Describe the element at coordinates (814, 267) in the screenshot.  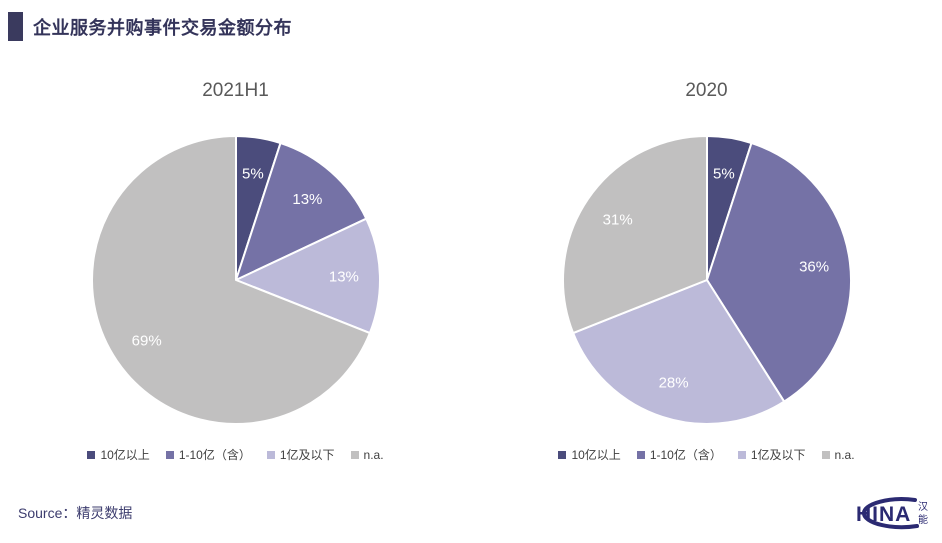
I see `pie-slice-label: 36%` at that location.